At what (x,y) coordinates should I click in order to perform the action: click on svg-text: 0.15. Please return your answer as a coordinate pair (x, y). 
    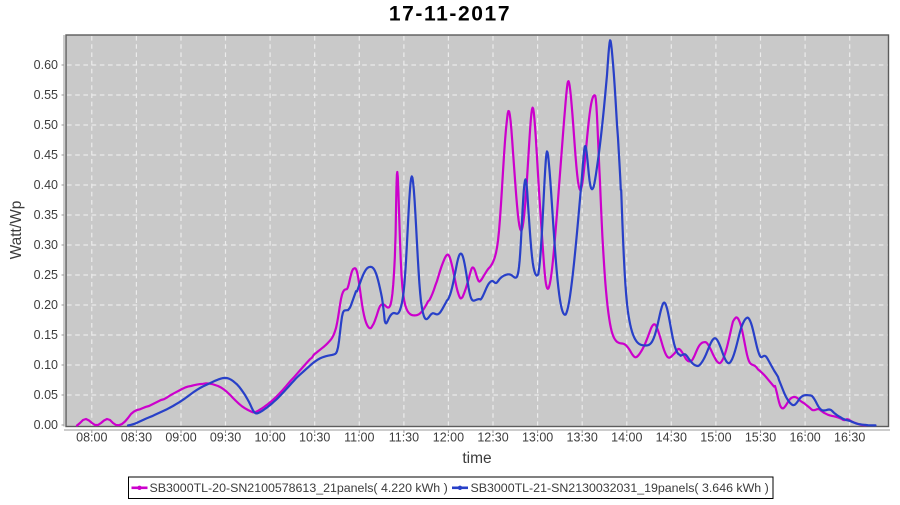
    Looking at the image, I should click on (46, 335).